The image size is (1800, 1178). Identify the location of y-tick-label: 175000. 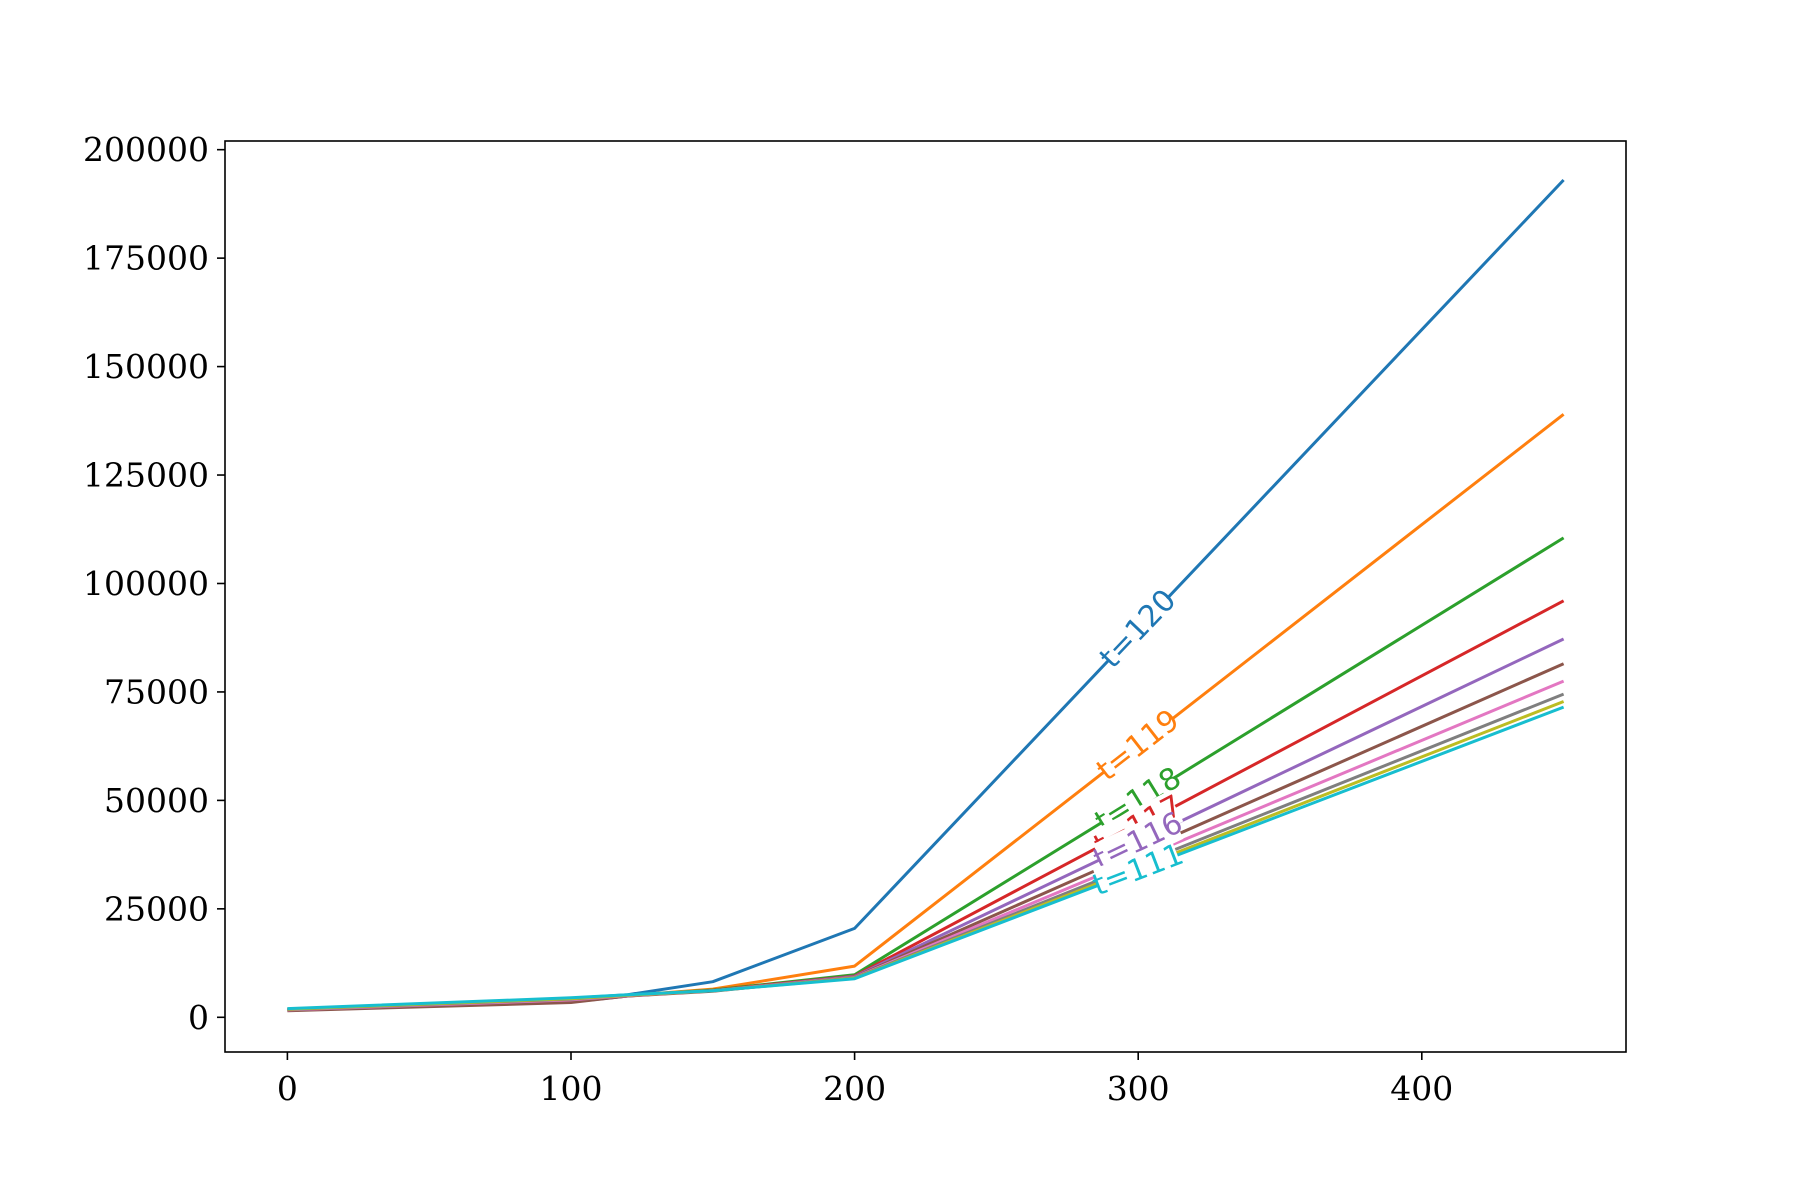
(146, 258).